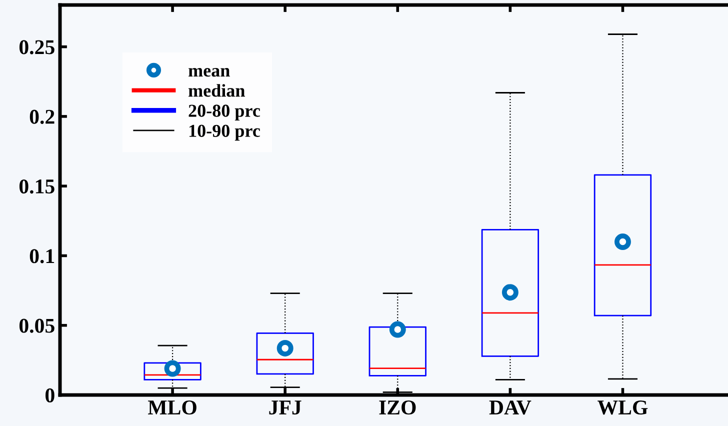  Describe the element at coordinates (510, 407) in the screenshot. I see `x-tick-label: DAV` at that location.